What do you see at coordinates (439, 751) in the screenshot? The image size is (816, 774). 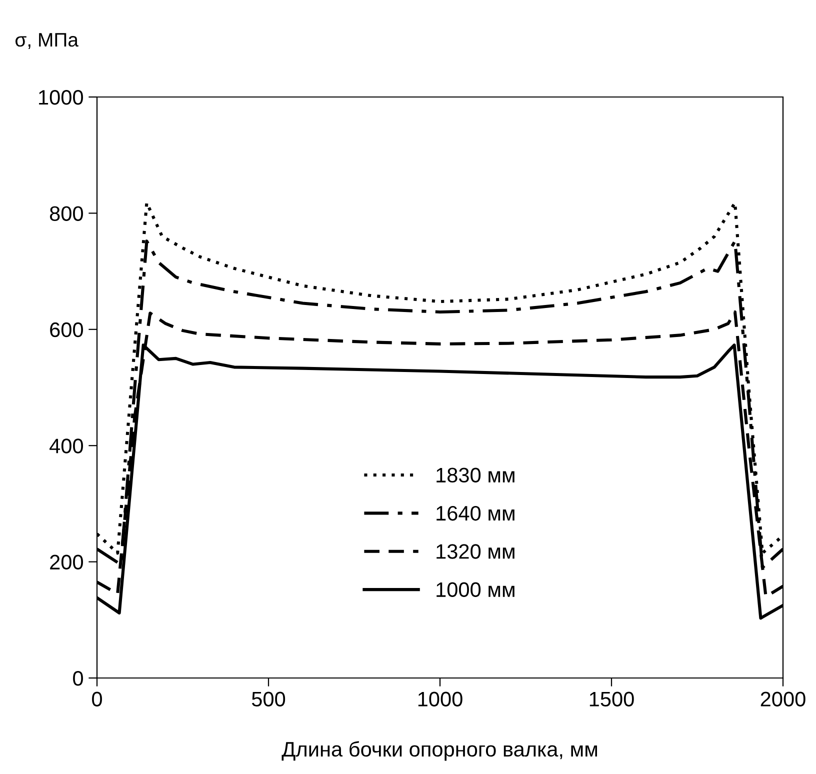 I see `x-axis-title: Длина бочки опорного валка, мм` at bounding box center [439, 751].